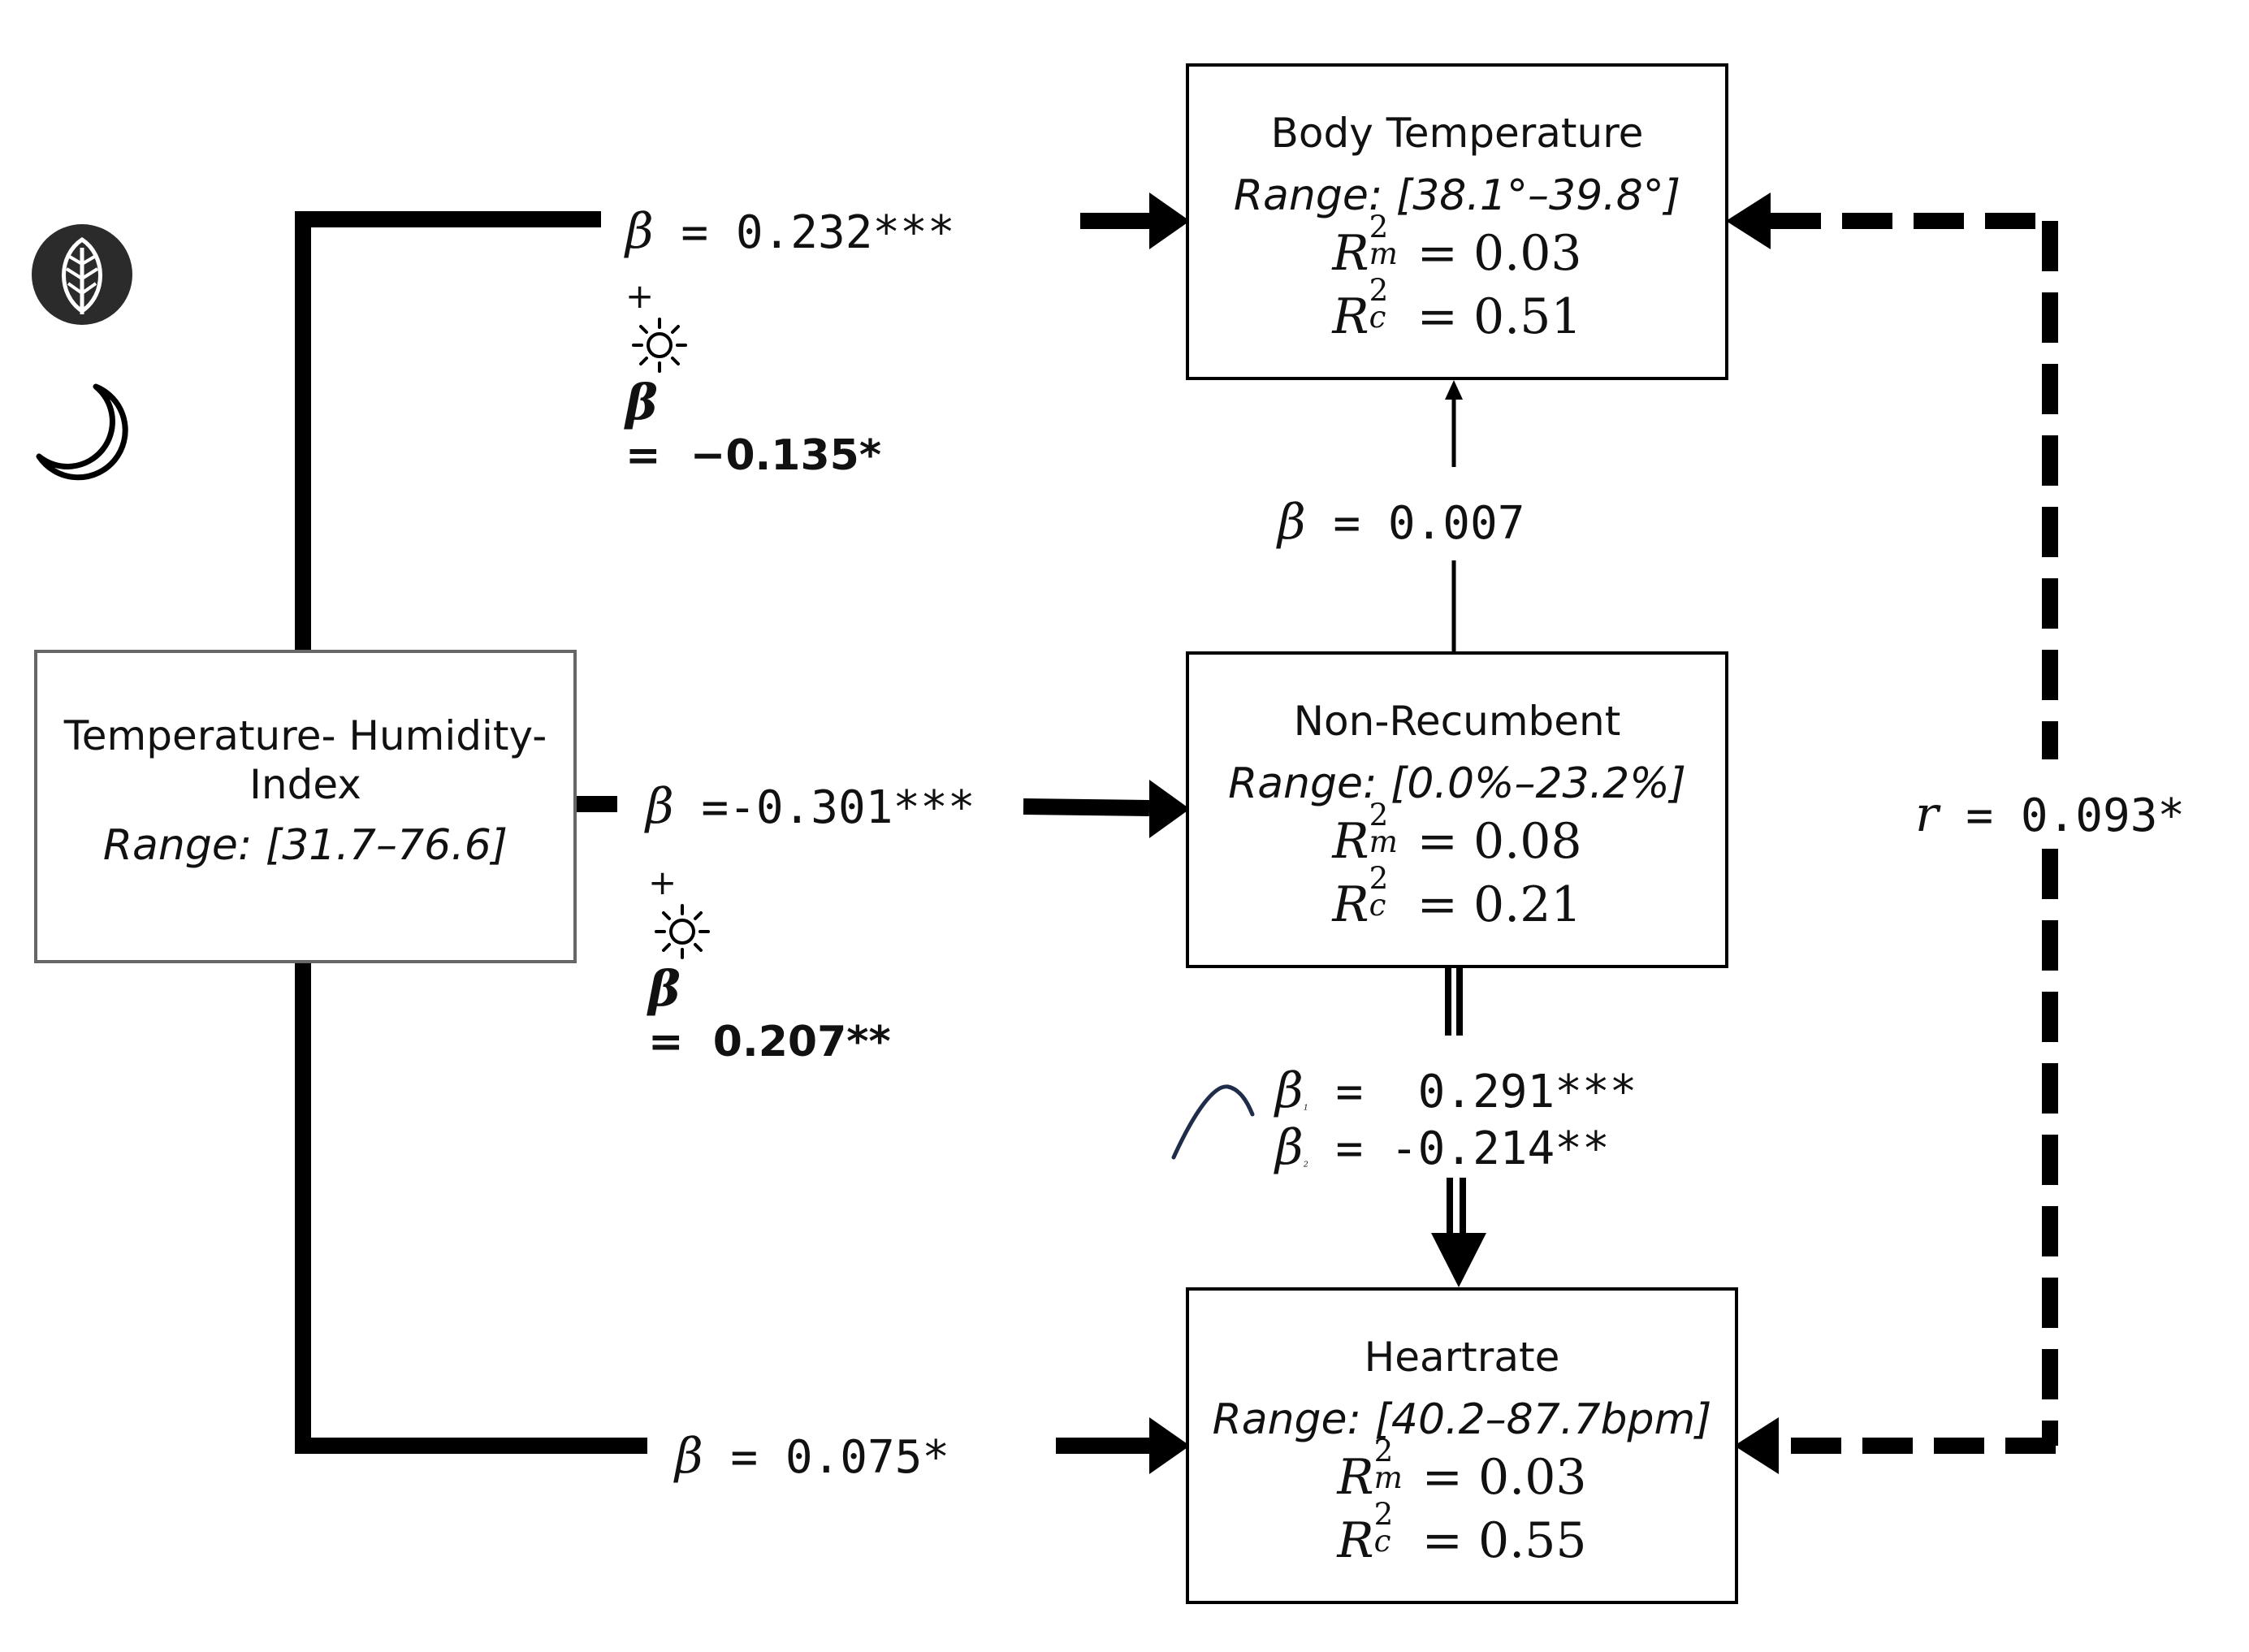 The width and height of the screenshot is (2249, 1652). What do you see at coordinates (1213, 1122) in the screenshot?
I see `inverted-u-curve-icon` at bounding box center [1213, 1122].